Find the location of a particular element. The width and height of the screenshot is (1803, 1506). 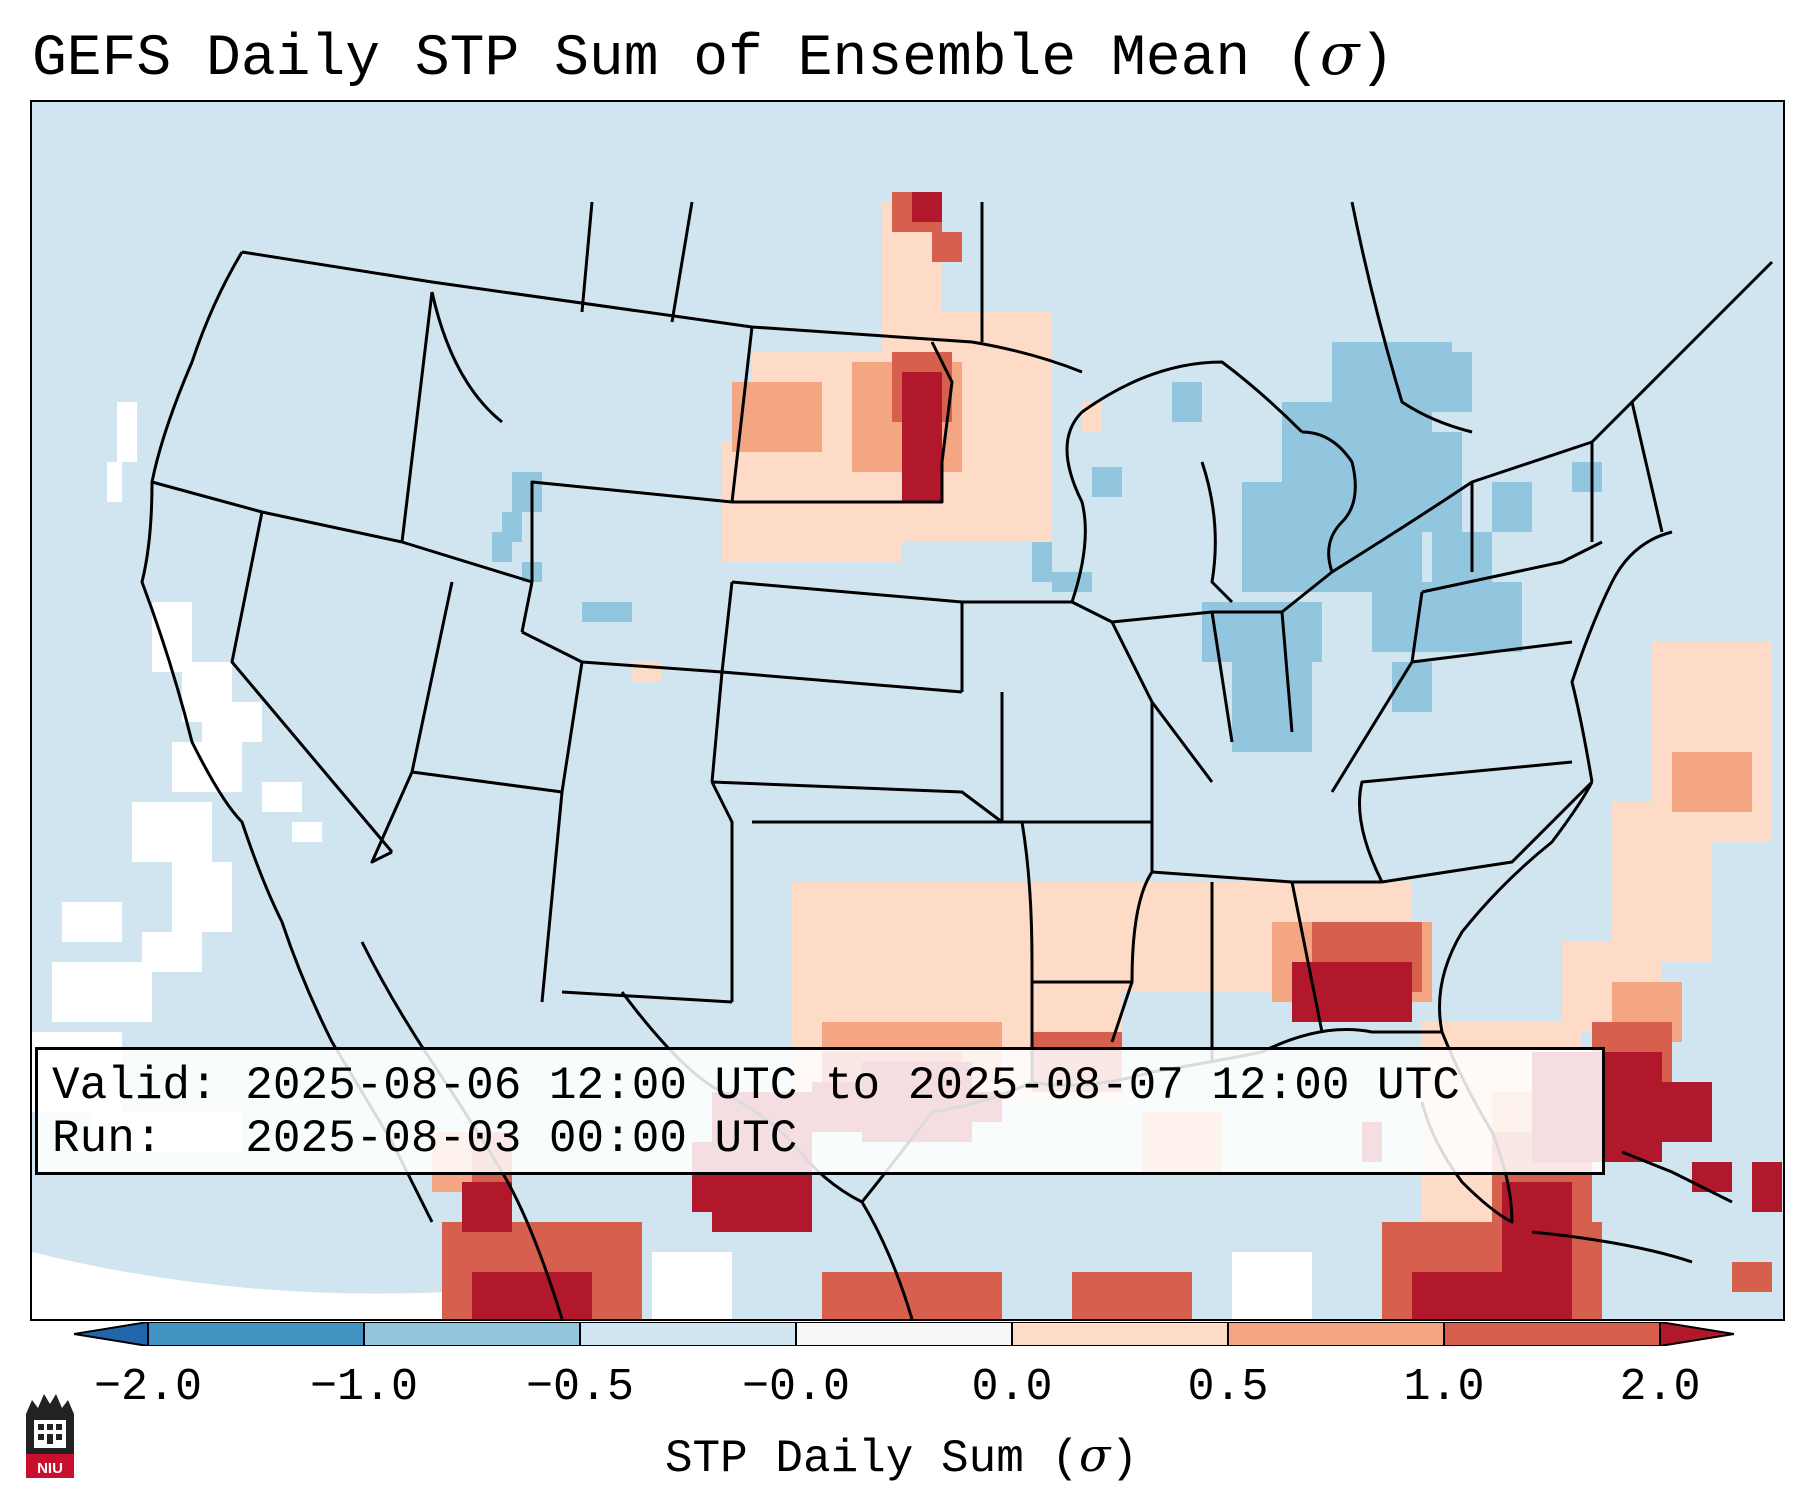

niu-logo-icon: NIU is located at coordinates (50, 1436).